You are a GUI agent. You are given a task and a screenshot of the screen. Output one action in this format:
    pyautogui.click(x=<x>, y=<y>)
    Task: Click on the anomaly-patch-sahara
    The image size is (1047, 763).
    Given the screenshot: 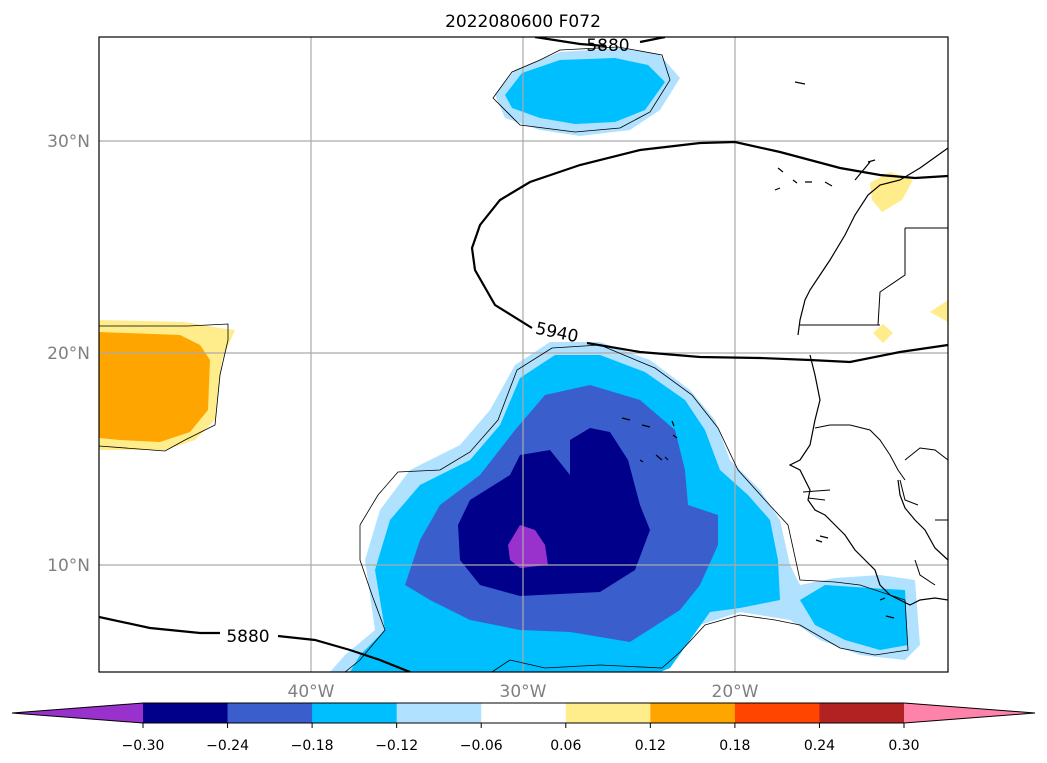 What is the action you would take?
    pyautogui.click(x=883, y=333)
    